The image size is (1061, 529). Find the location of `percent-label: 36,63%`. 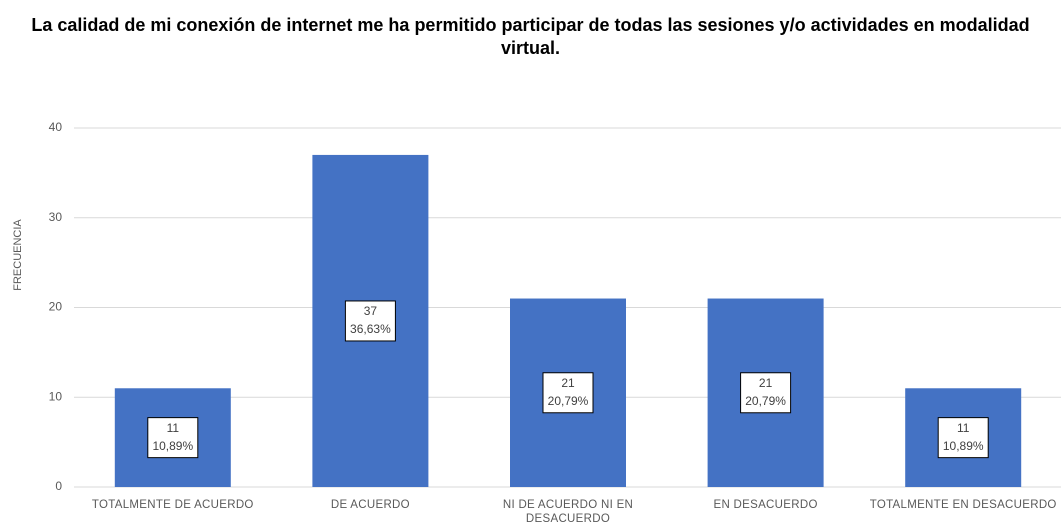

percent-label: 36,63% is located at coordinates (370, 329).